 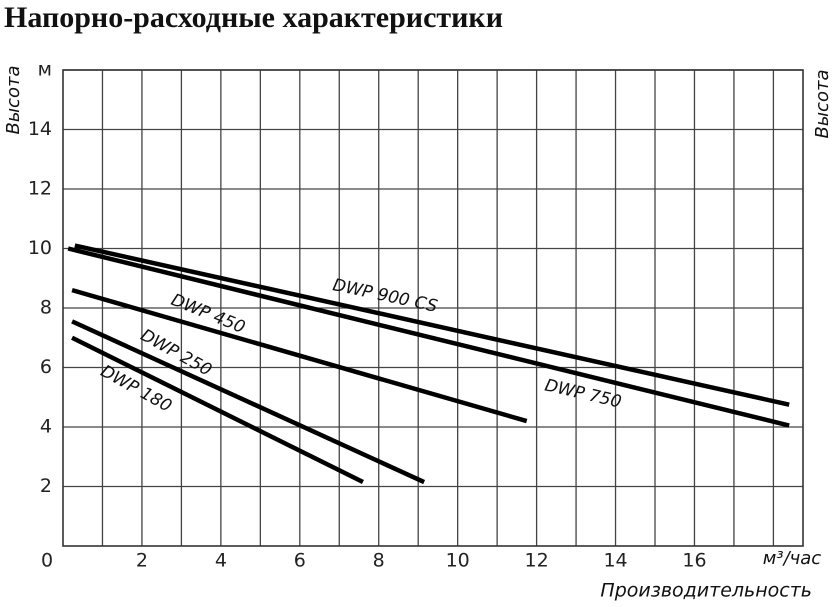 What do you see at coordinates (45, 70) in the screenshot?
I see `y-tick-label: м` at bounding box center [45, 70].